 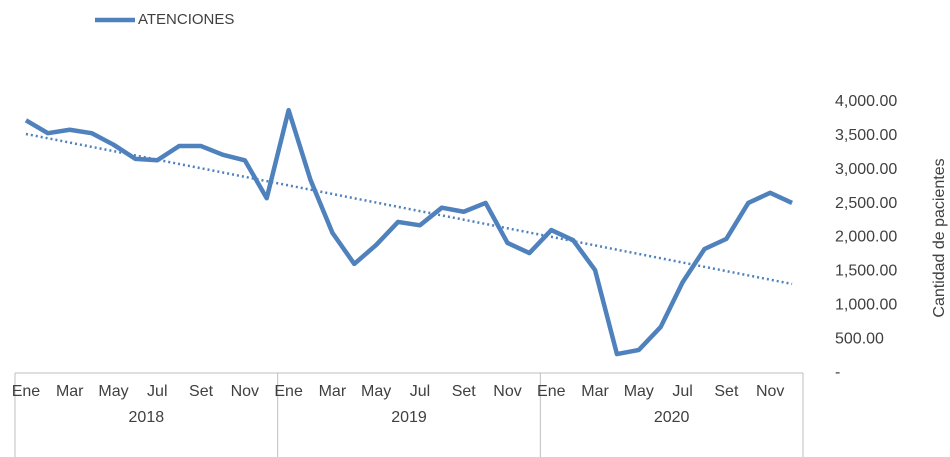 I want to click on y-tick-label: 4,000.00, so click(x=866, y=101).